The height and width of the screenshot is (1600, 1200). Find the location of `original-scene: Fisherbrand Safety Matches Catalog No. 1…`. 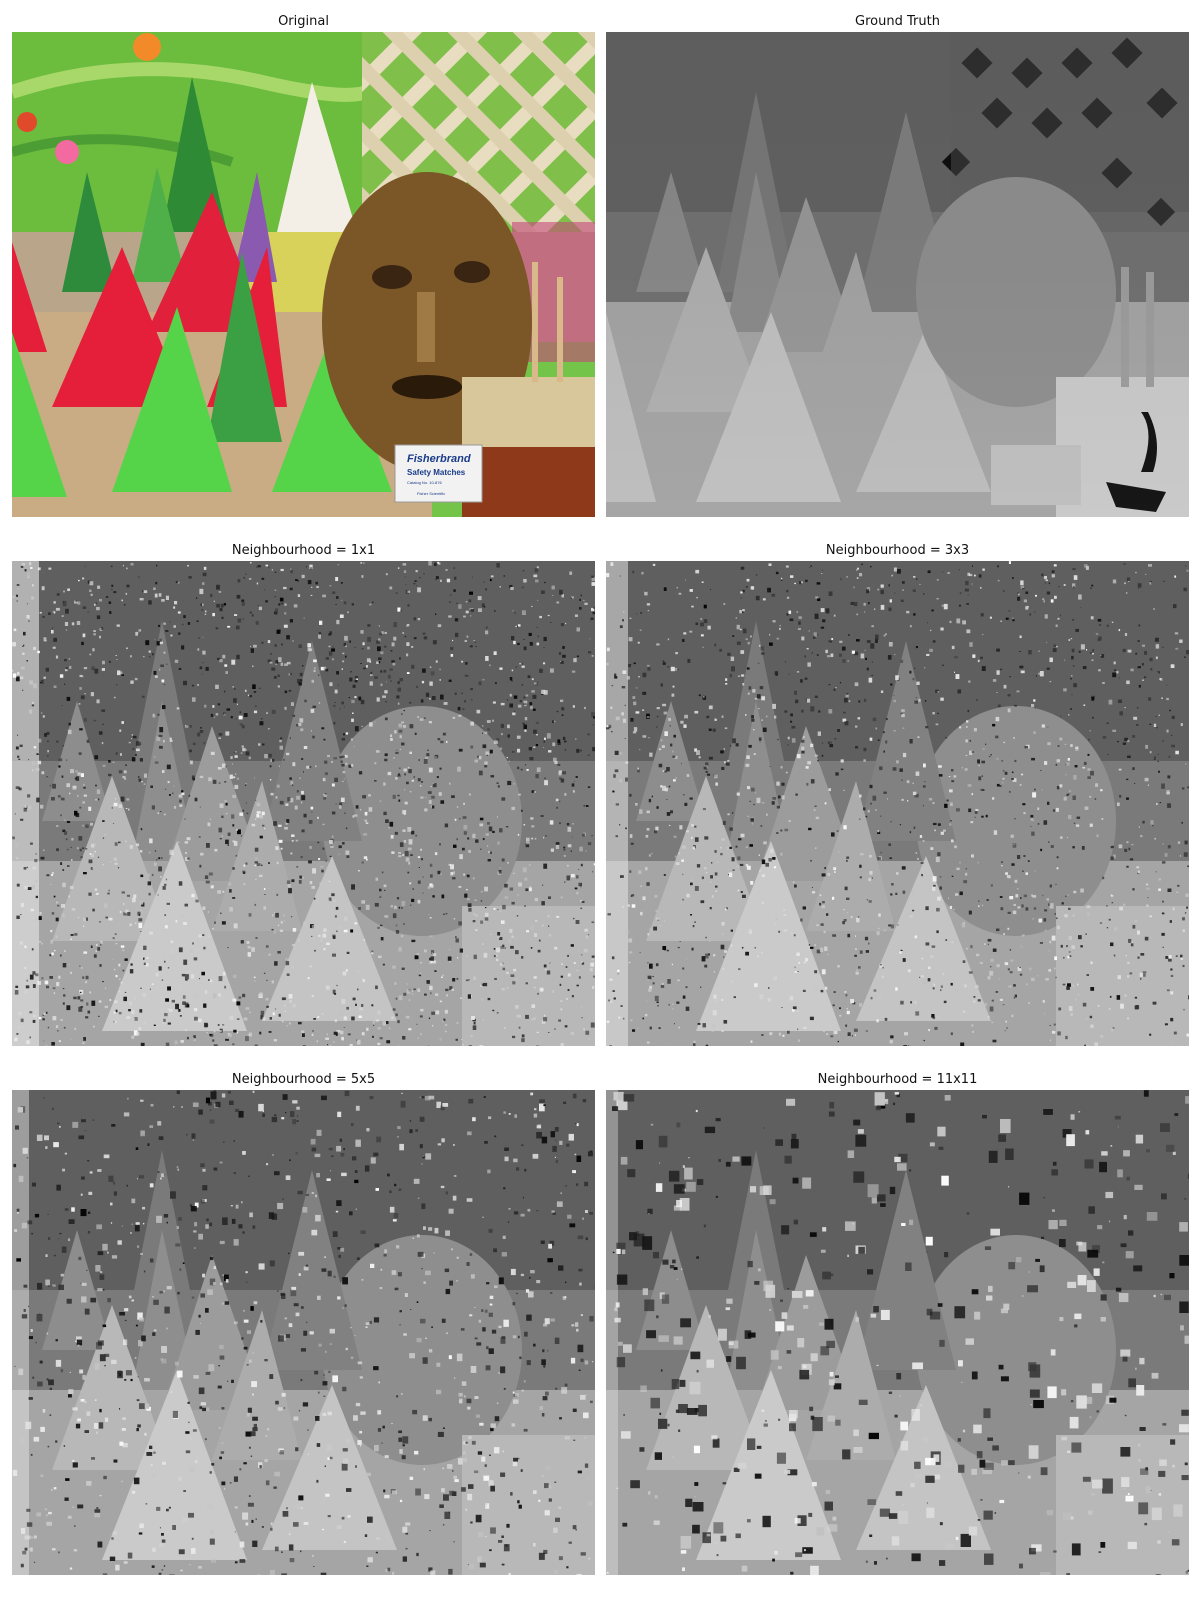

original-scene: Fisherbrand Safety Matches Catalog No. 1… is located at coordinates (303, 274).